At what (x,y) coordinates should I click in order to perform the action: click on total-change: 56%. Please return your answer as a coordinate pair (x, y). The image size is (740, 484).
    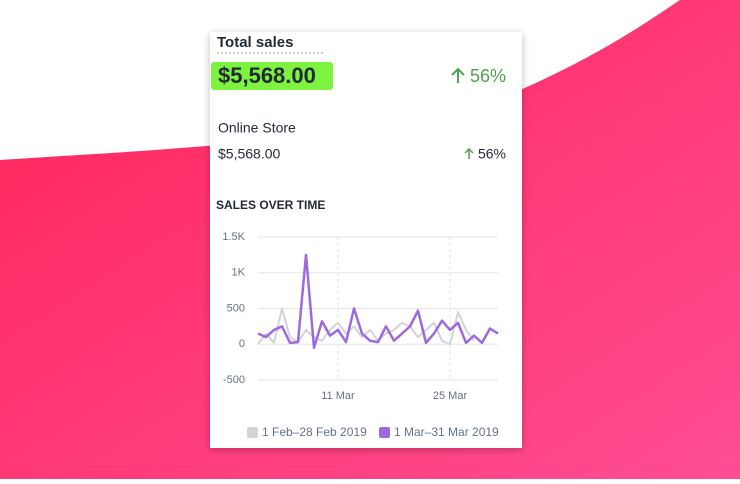
    Looking at the image, I should click on (488, 76).